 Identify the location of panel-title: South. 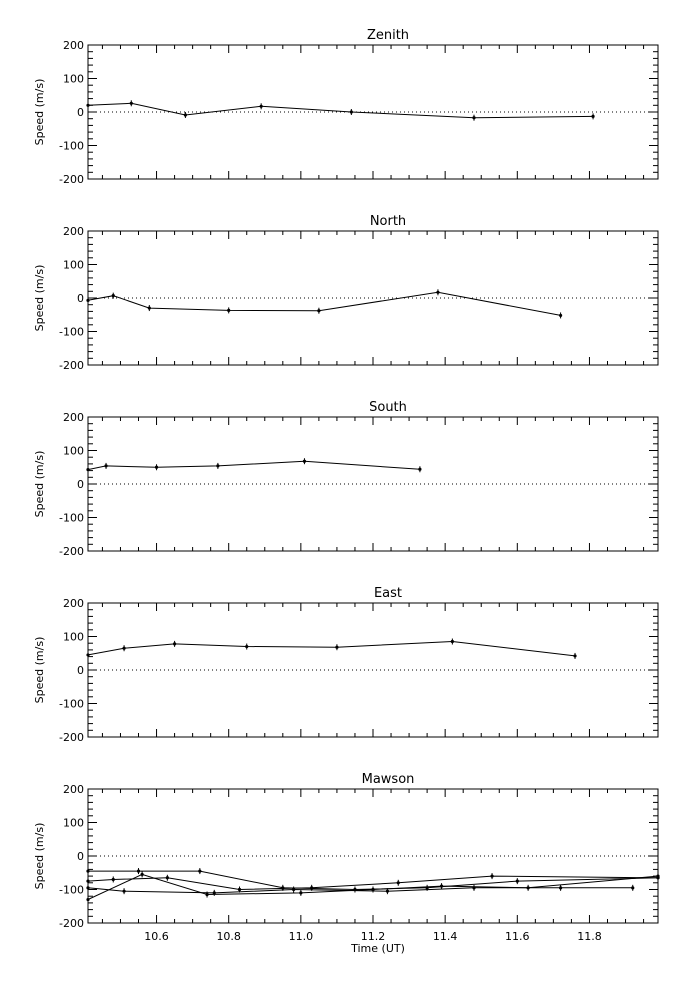
(388, 407).